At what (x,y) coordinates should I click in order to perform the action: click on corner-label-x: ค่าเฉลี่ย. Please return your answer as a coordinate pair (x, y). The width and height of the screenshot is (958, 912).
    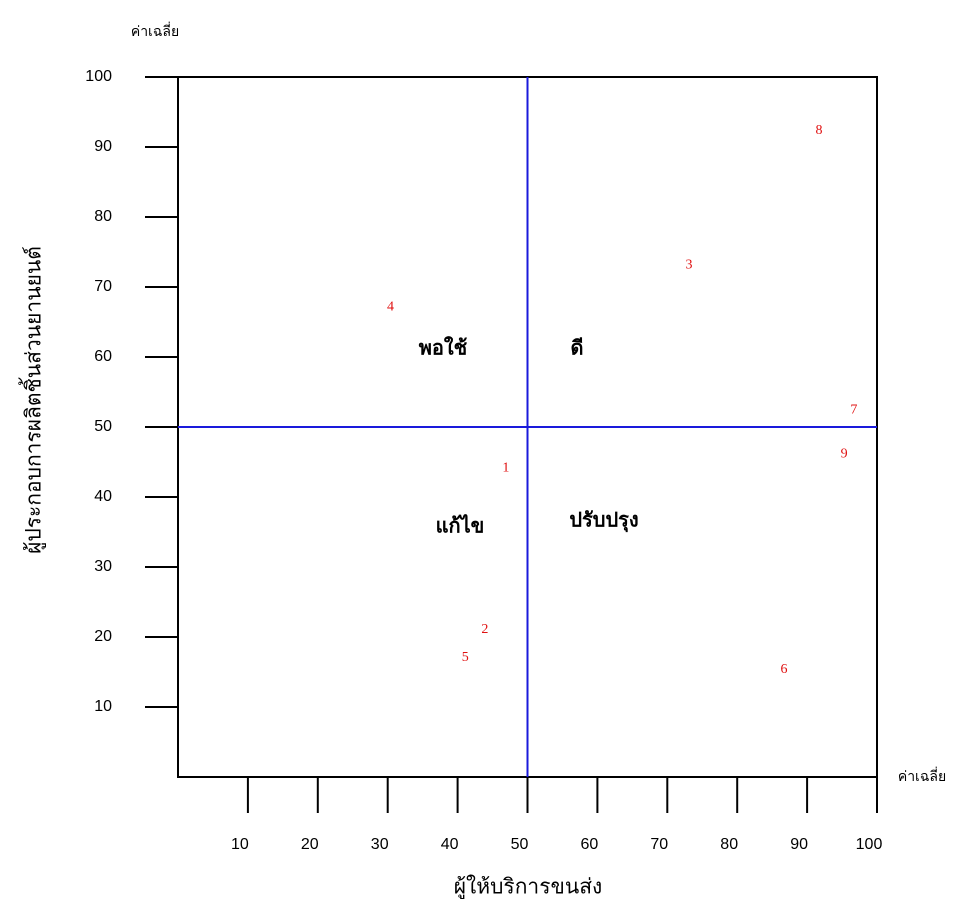
    Looking at the image, I should click on (922, 776).